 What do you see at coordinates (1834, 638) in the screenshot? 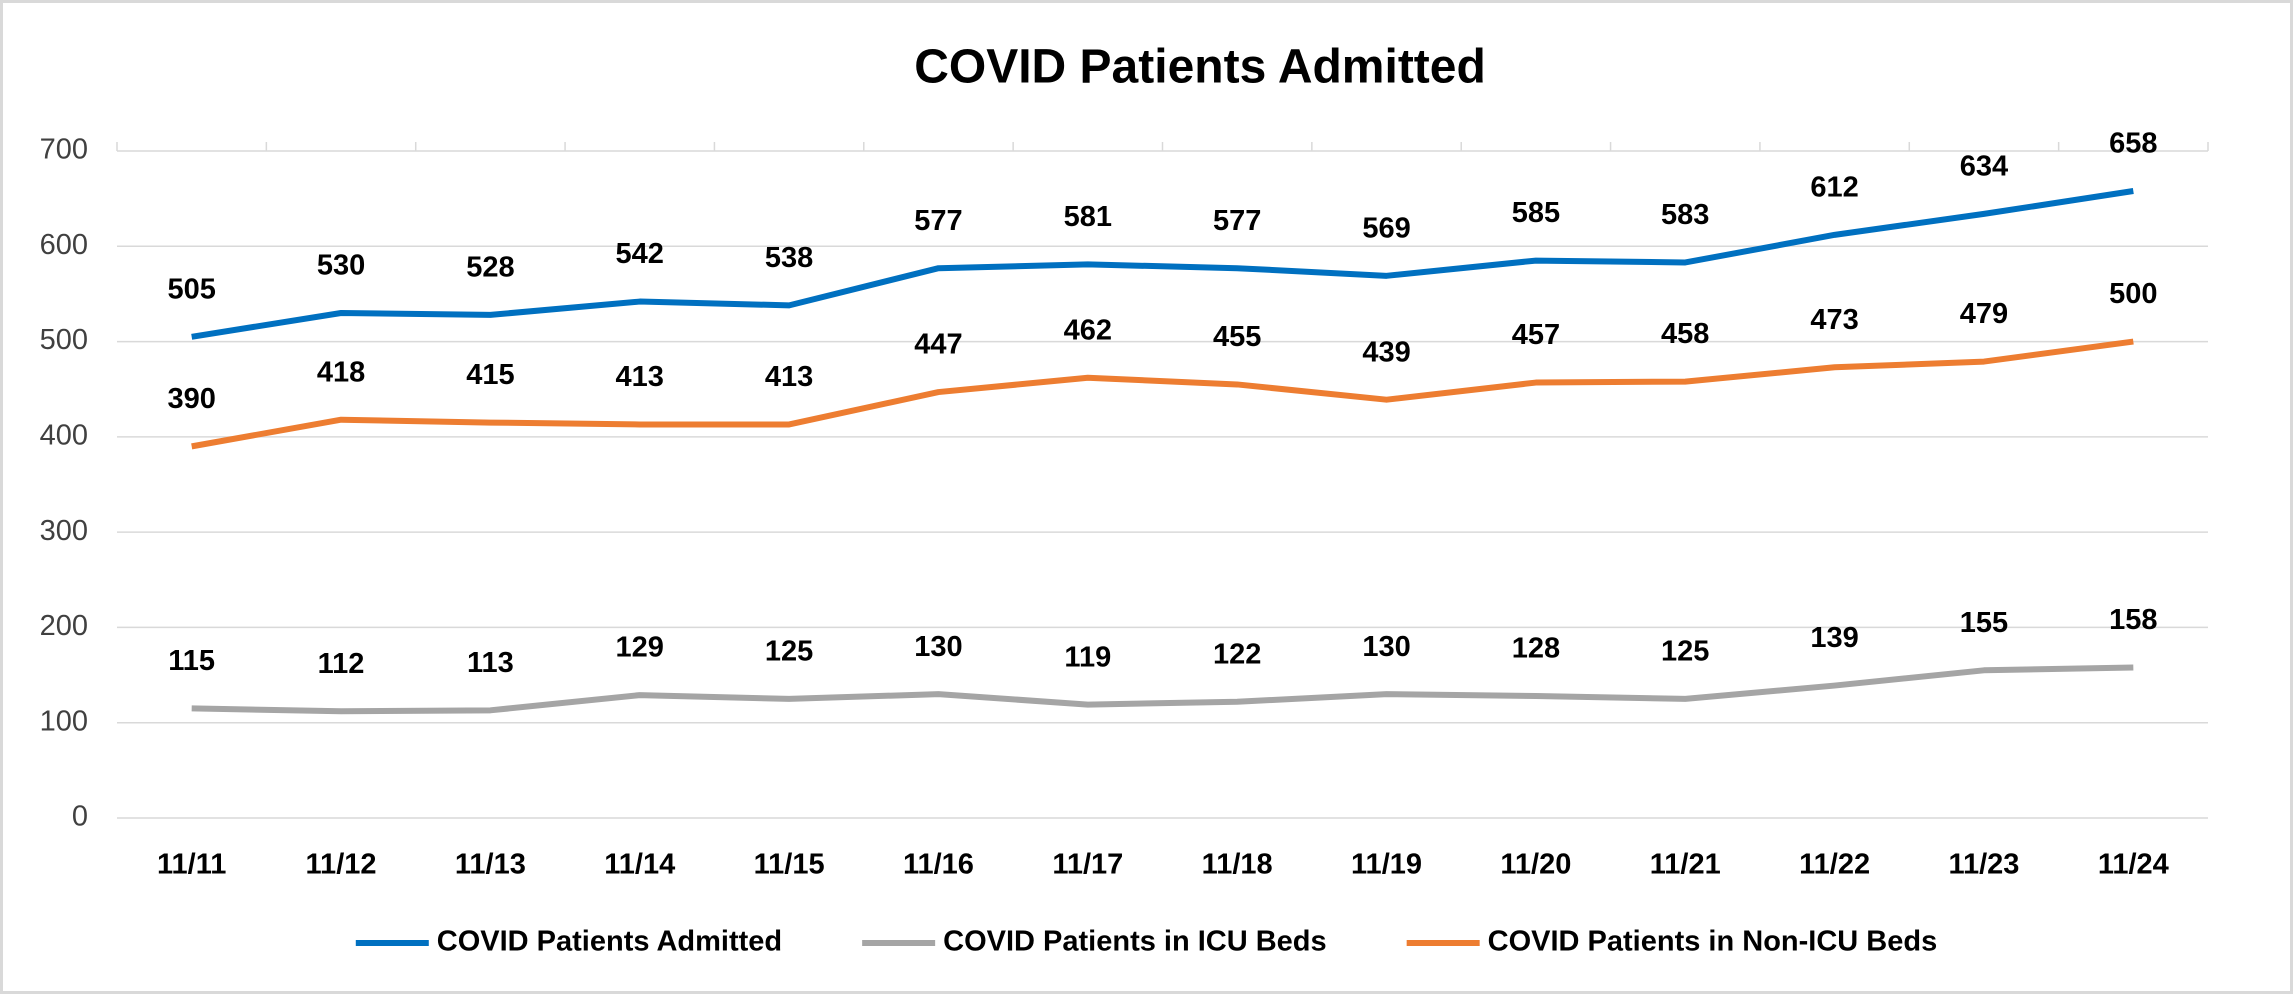
I see `data-label: 139` at bounding box center [1834, 638].